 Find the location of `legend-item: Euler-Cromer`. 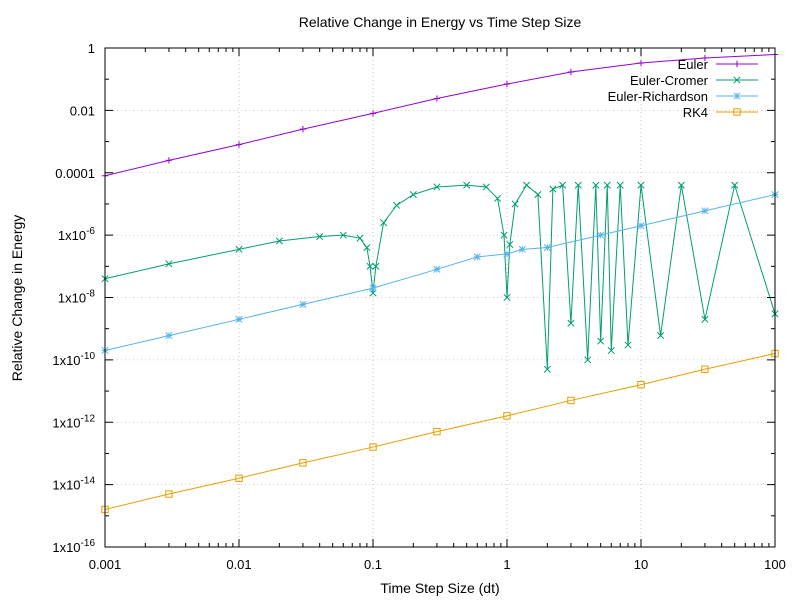

legend-item: Euler-Cromer is located at coordinates (694, 80).